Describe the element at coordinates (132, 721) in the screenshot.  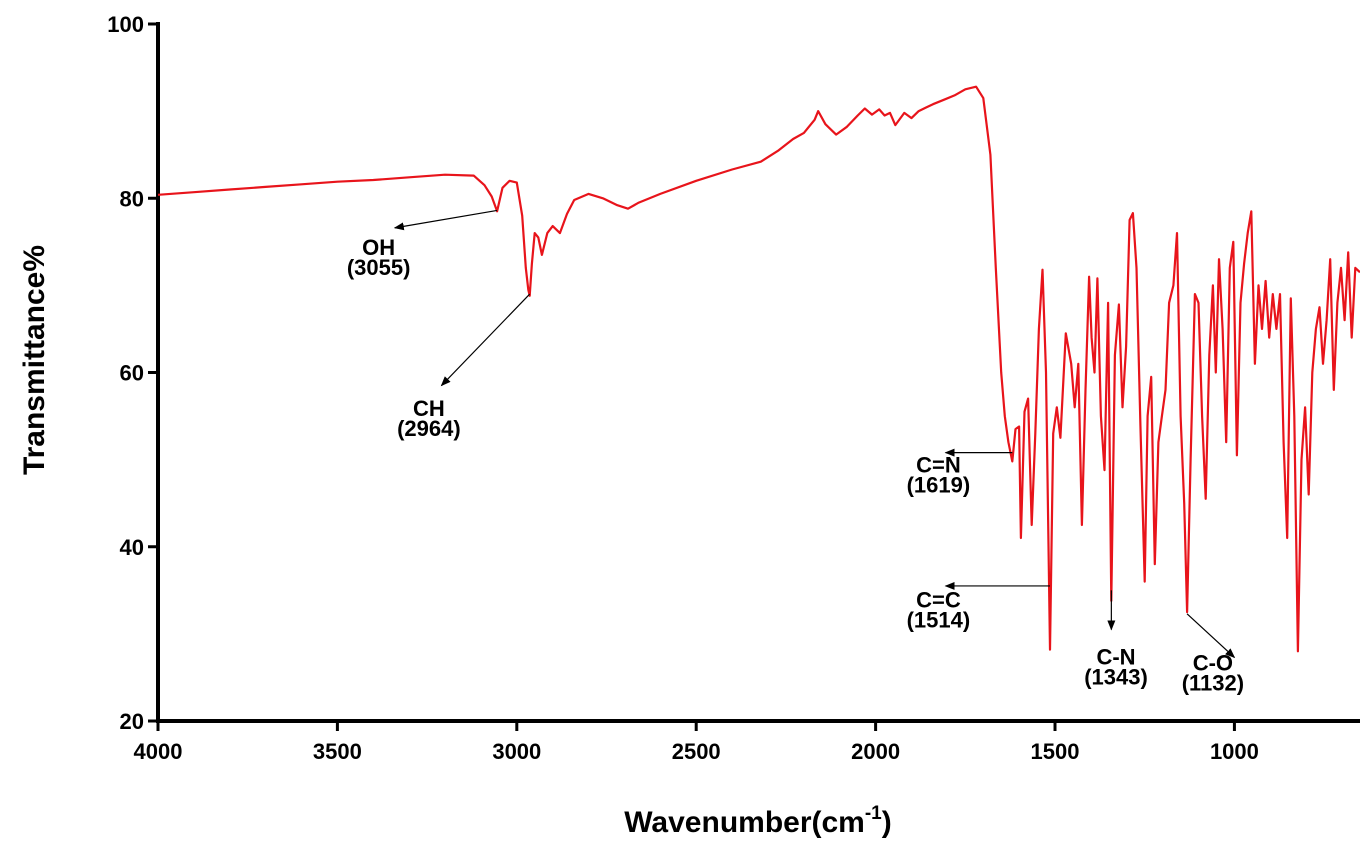
I see `y-tick-label-20: 20` at that location.